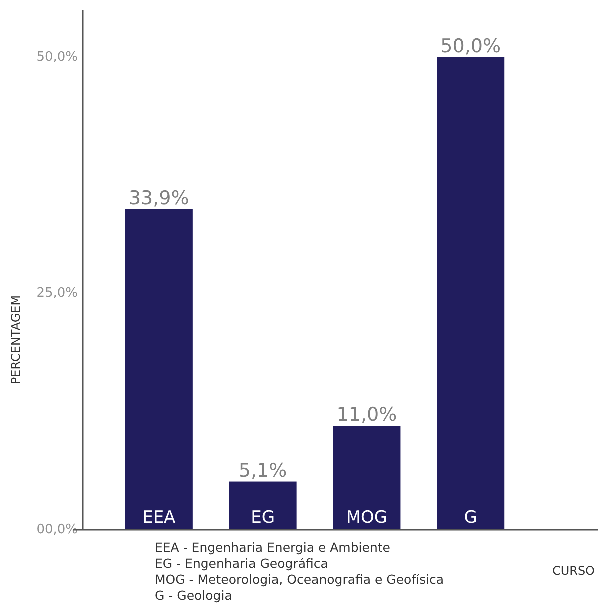 This screenshot has height=610, width=600. I want to click on data-label: 50,0%, so click(471, 46).